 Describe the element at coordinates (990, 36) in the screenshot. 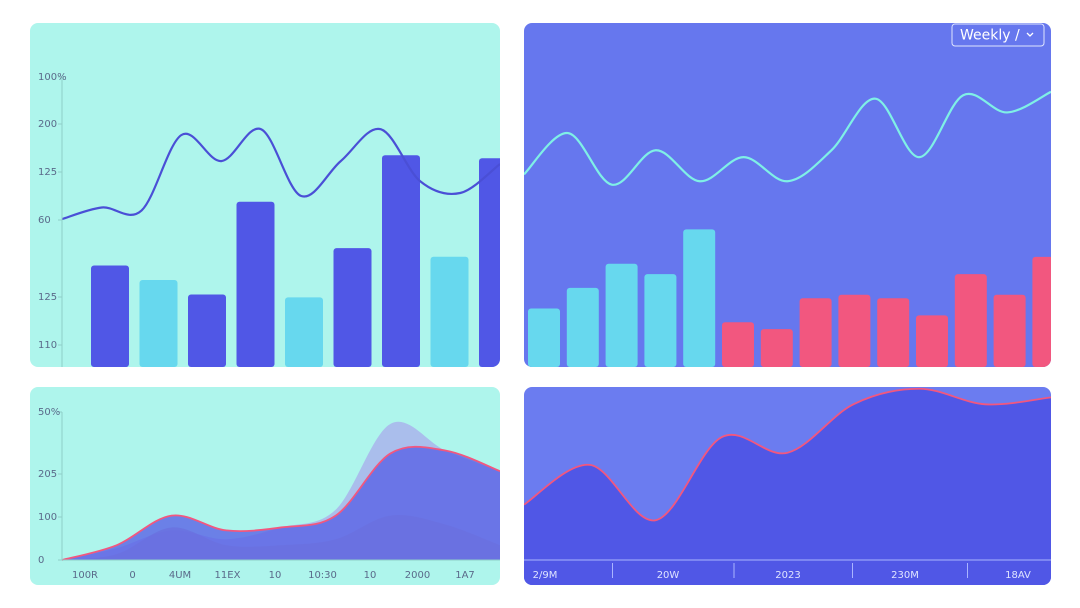

I see `dropdown-label: Weekly /` at that location.